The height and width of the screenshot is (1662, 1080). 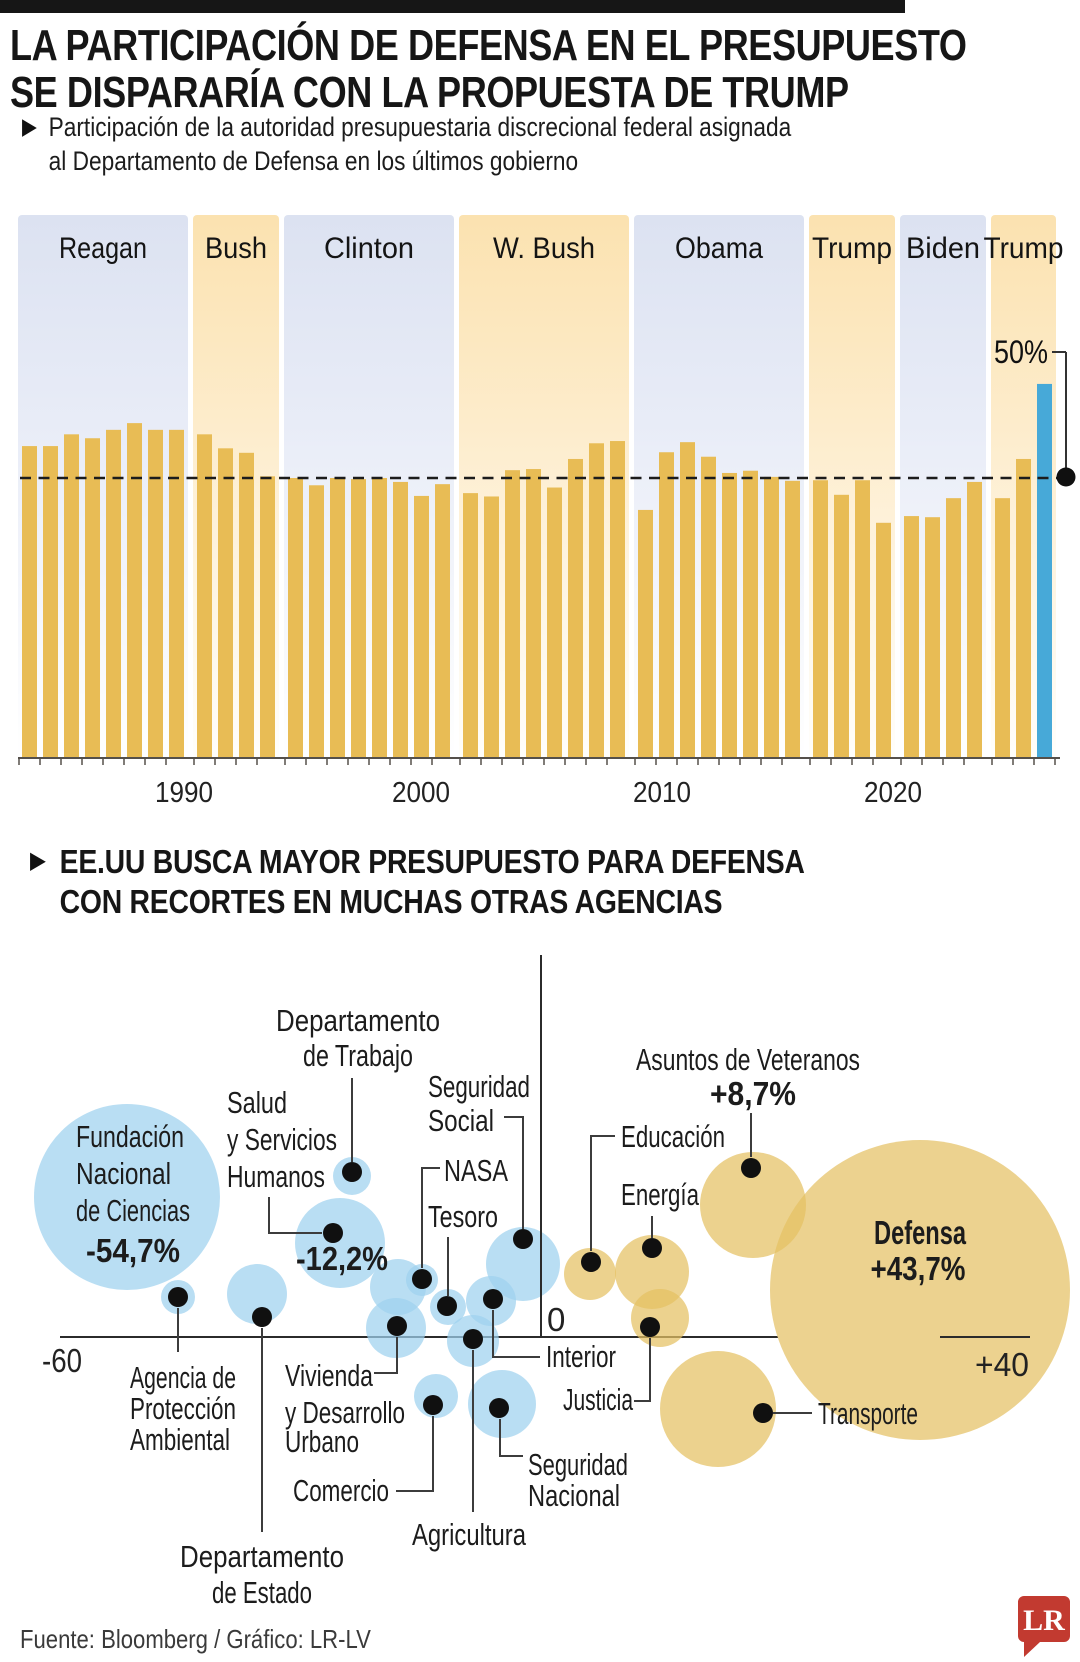 I want to click on dot-interior, so click(x=493, y=1299).